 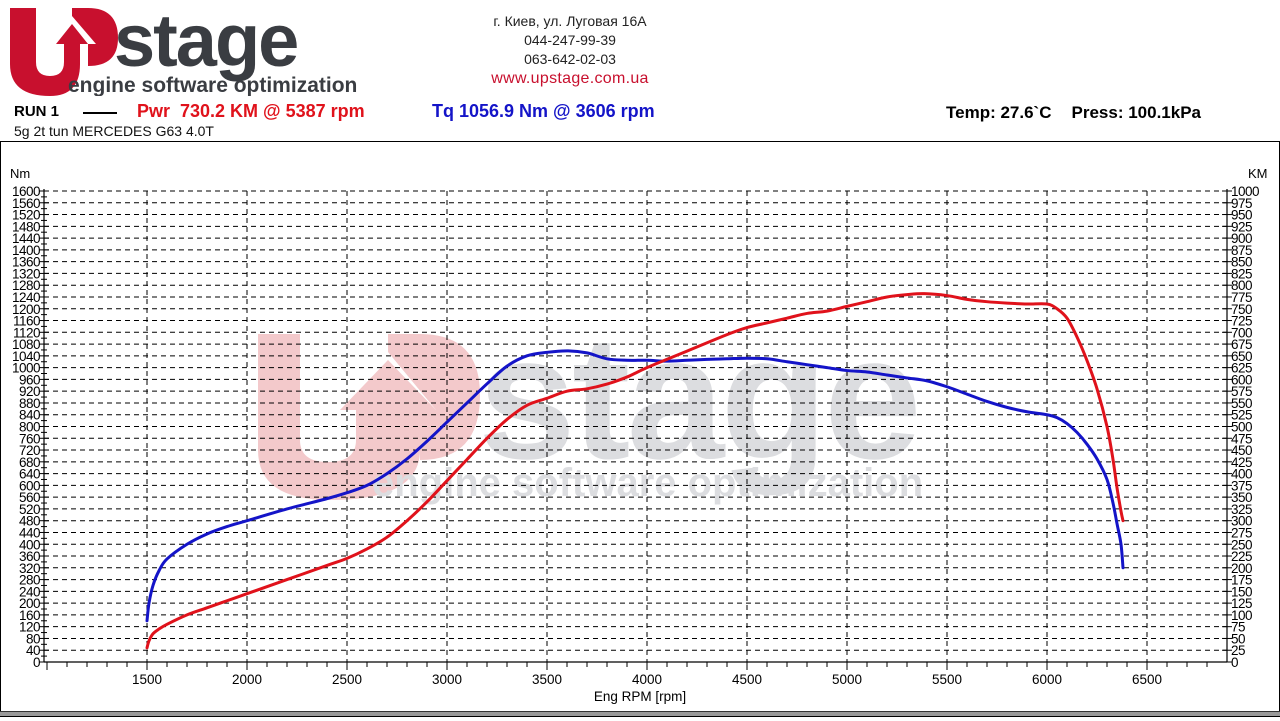 I want to click on svg-text: 960, so click(x=29, y=379).